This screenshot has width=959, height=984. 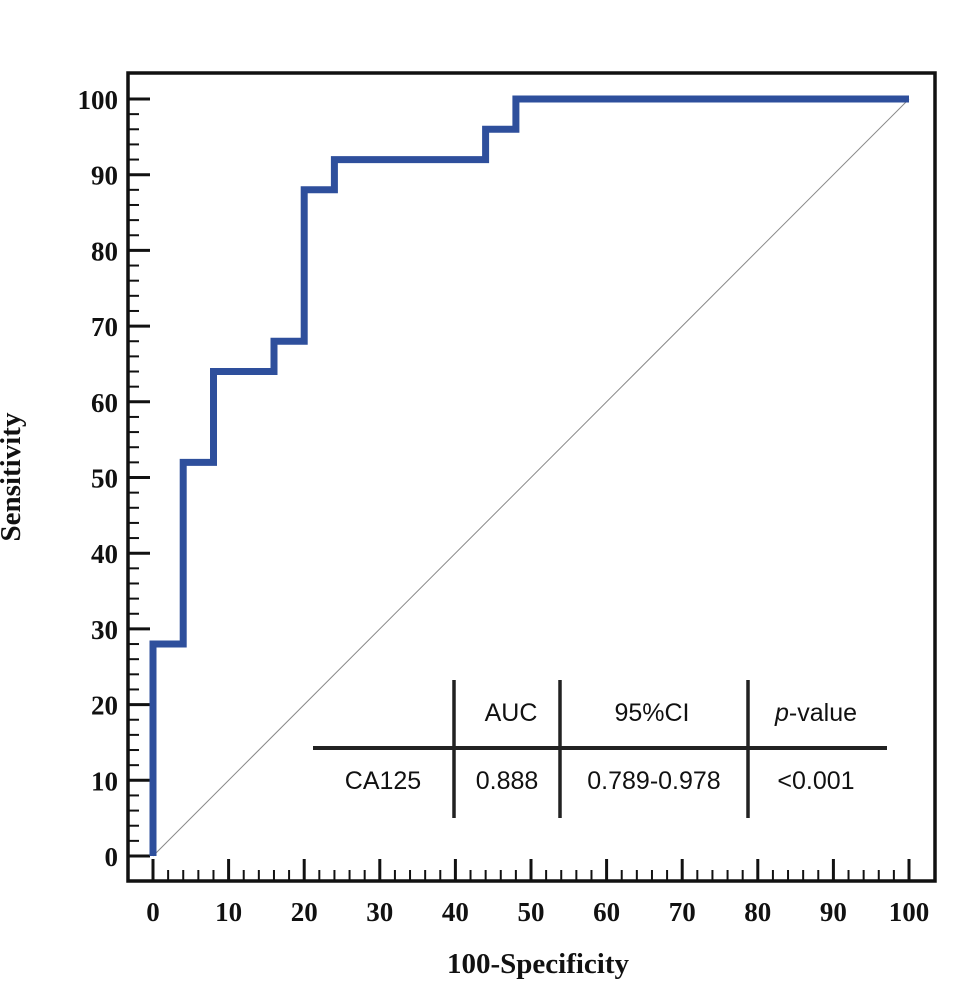 What do you see at coordinates (653, 781) in the screenshot?
I see `table-cell-ci: 0.789-0.978` at bounding box center [653, 781].